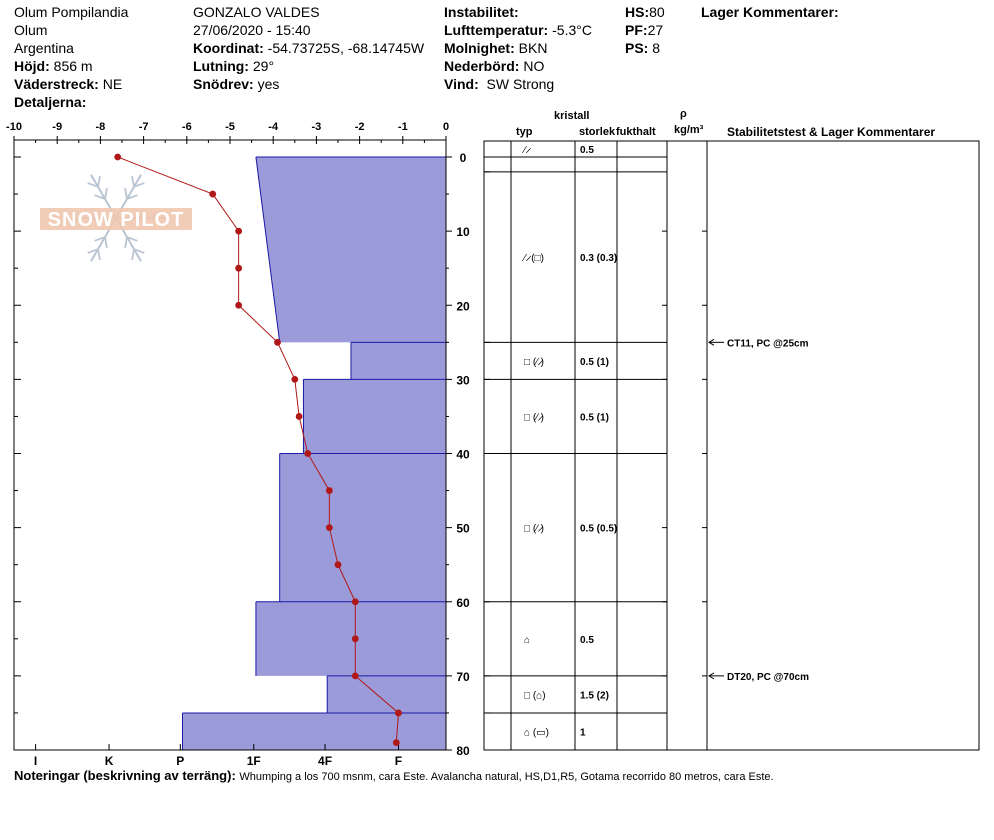 This screenshot has height=840, width=994. Describe the element at coordinates (187, 127) in the screenshot. I see `temperature-tick-label: -6` at that location.